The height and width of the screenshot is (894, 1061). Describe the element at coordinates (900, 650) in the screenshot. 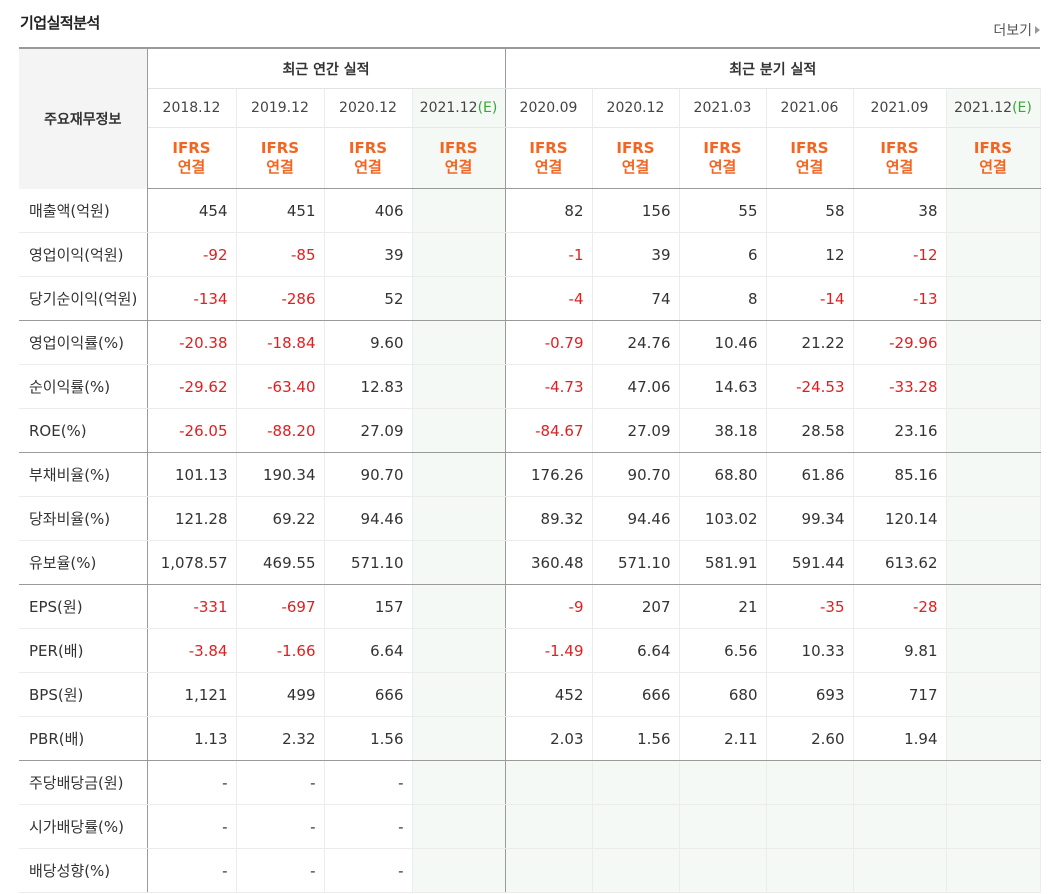

I see `value-cell: 9.81` at that location.